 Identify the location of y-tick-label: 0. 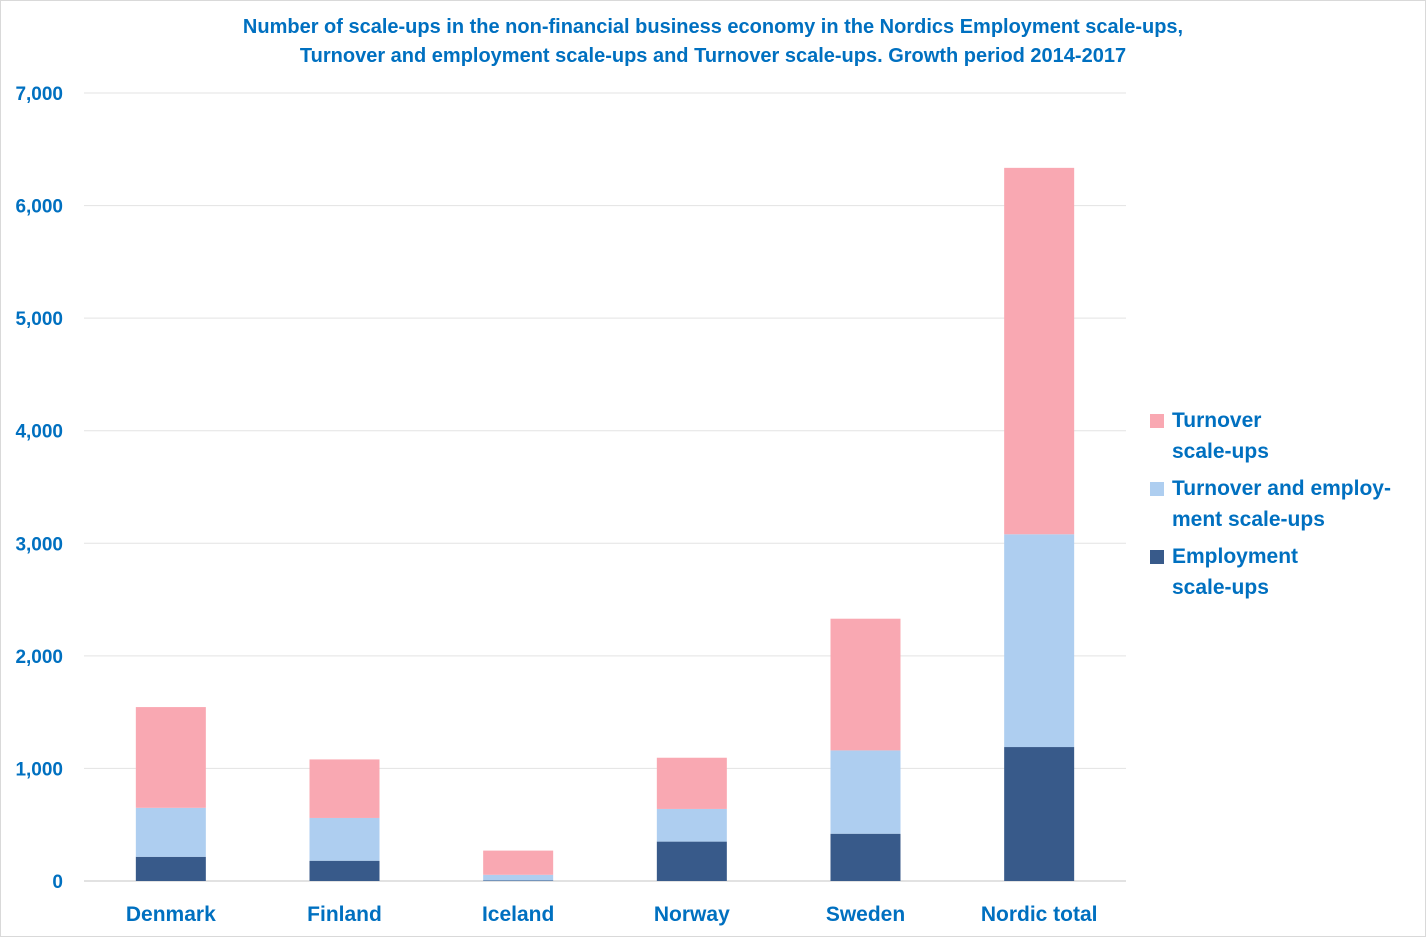
(57, 882).